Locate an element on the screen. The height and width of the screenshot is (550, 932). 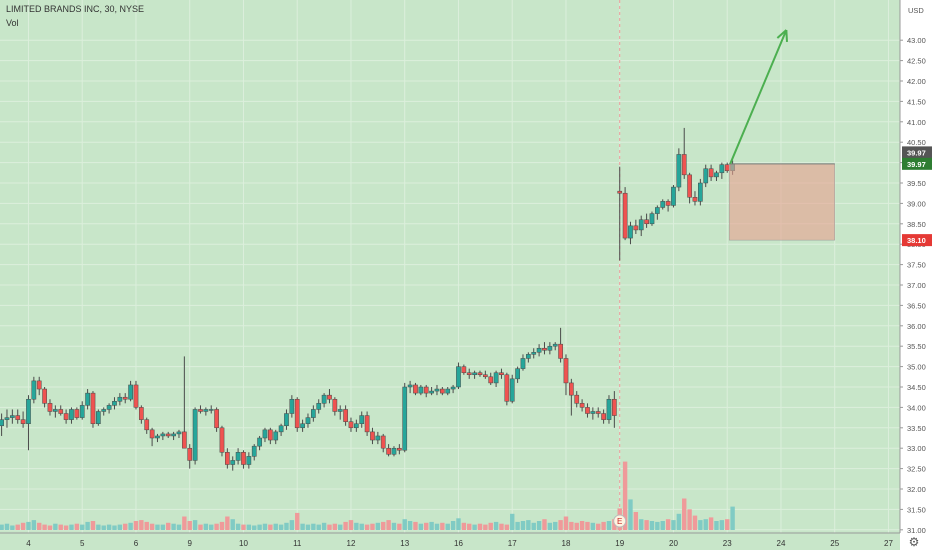
x-tick-label: 20 is located at coordinates (673, 543).